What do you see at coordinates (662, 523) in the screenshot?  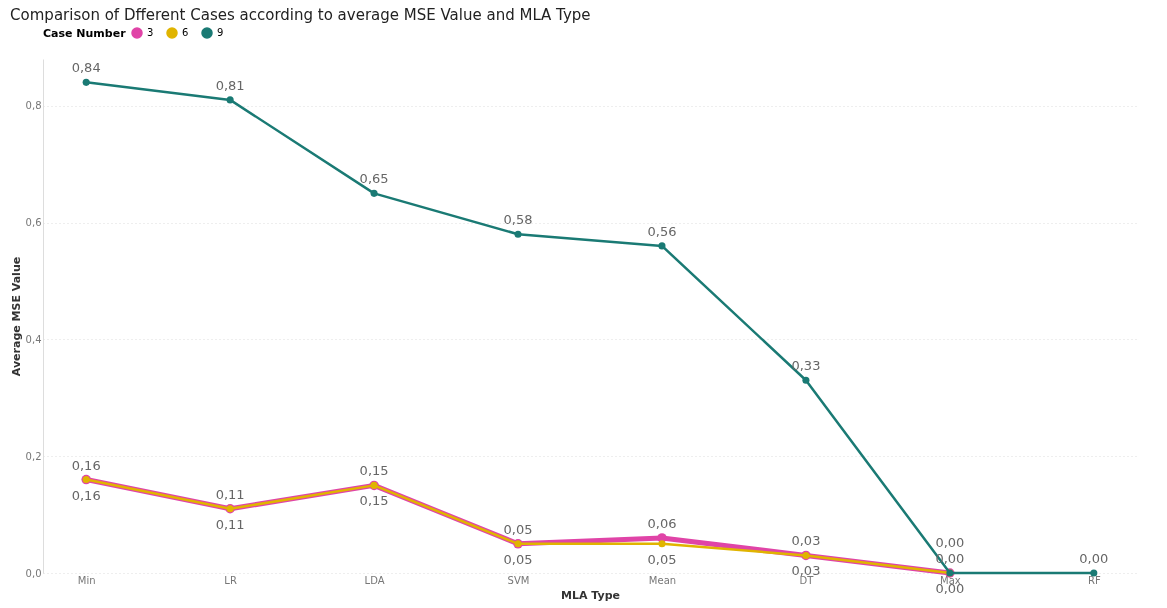 I see `data-label: 0,06` at bounding box center [662, 523].